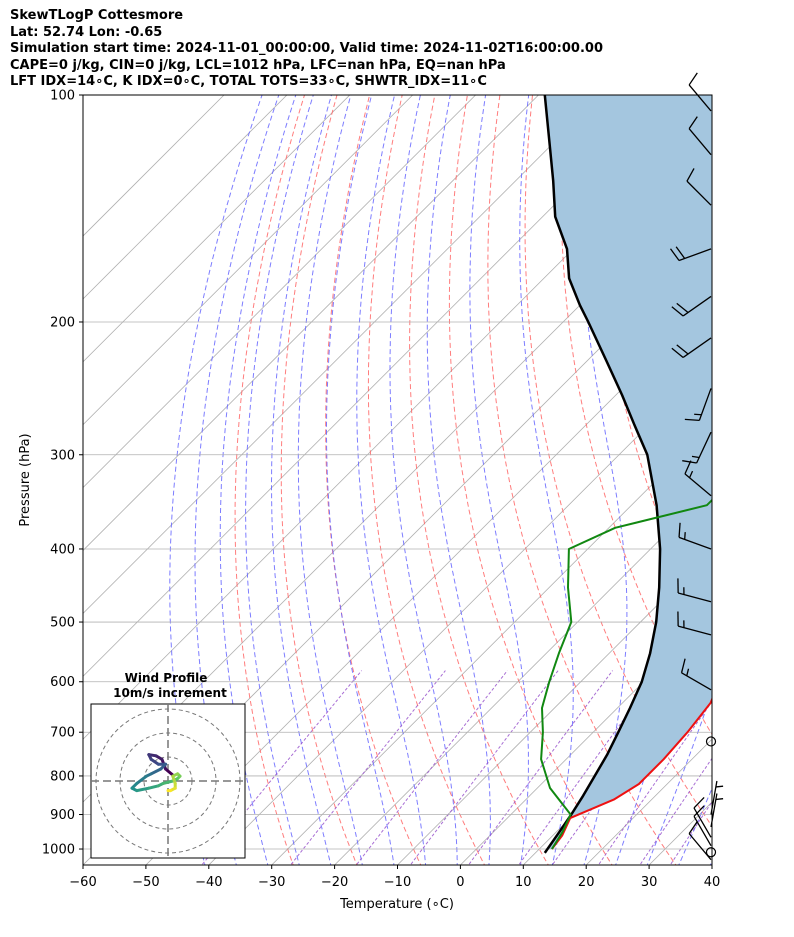 The height and width of the screenshot is (937, 794). Describe the element at coordinates (25, 479) in the screenshot. I see `y-axis-label: Pressure (hPa)` at that location.